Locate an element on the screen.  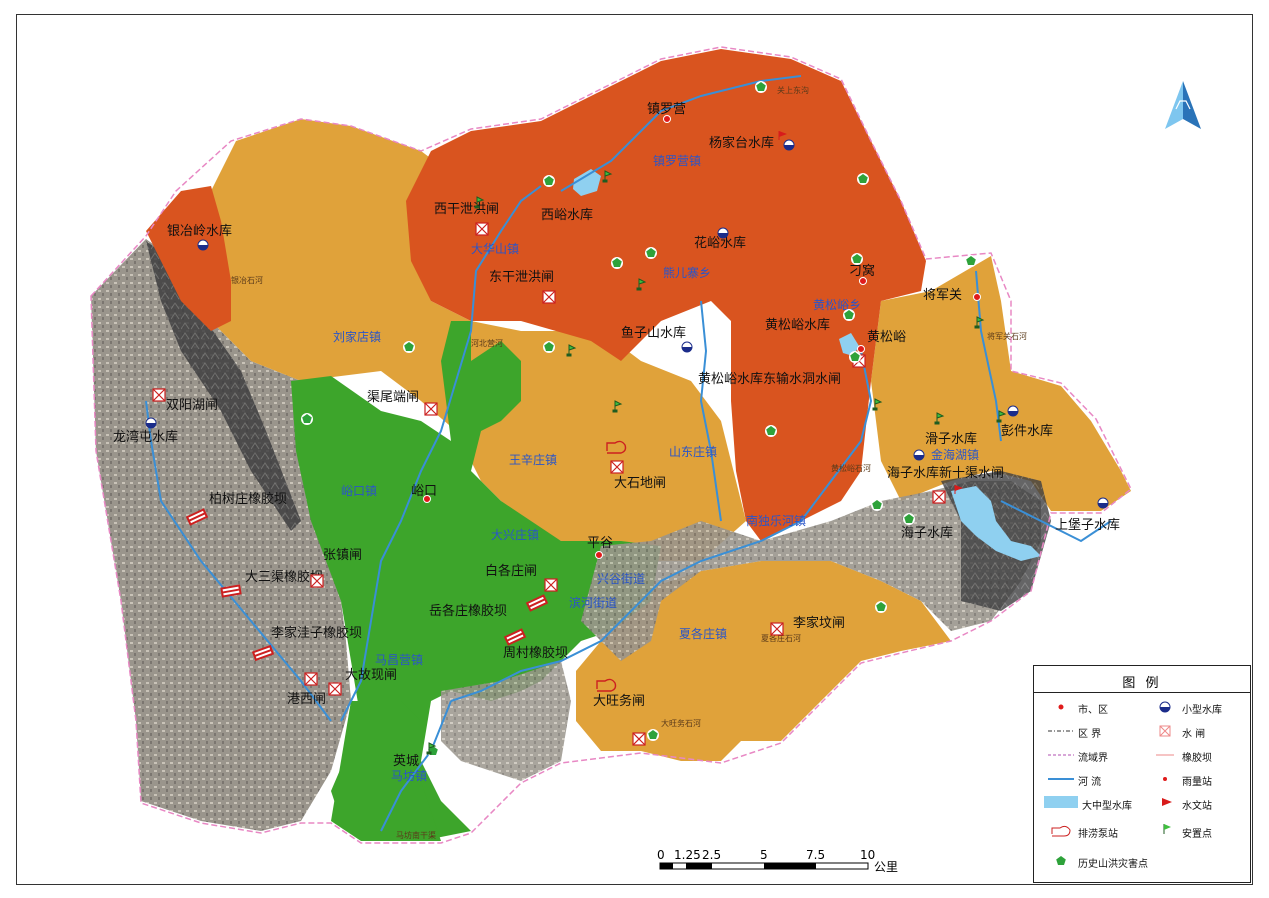
legend-label-sluice: 水 闸 is located at coordinates (1194, 734).